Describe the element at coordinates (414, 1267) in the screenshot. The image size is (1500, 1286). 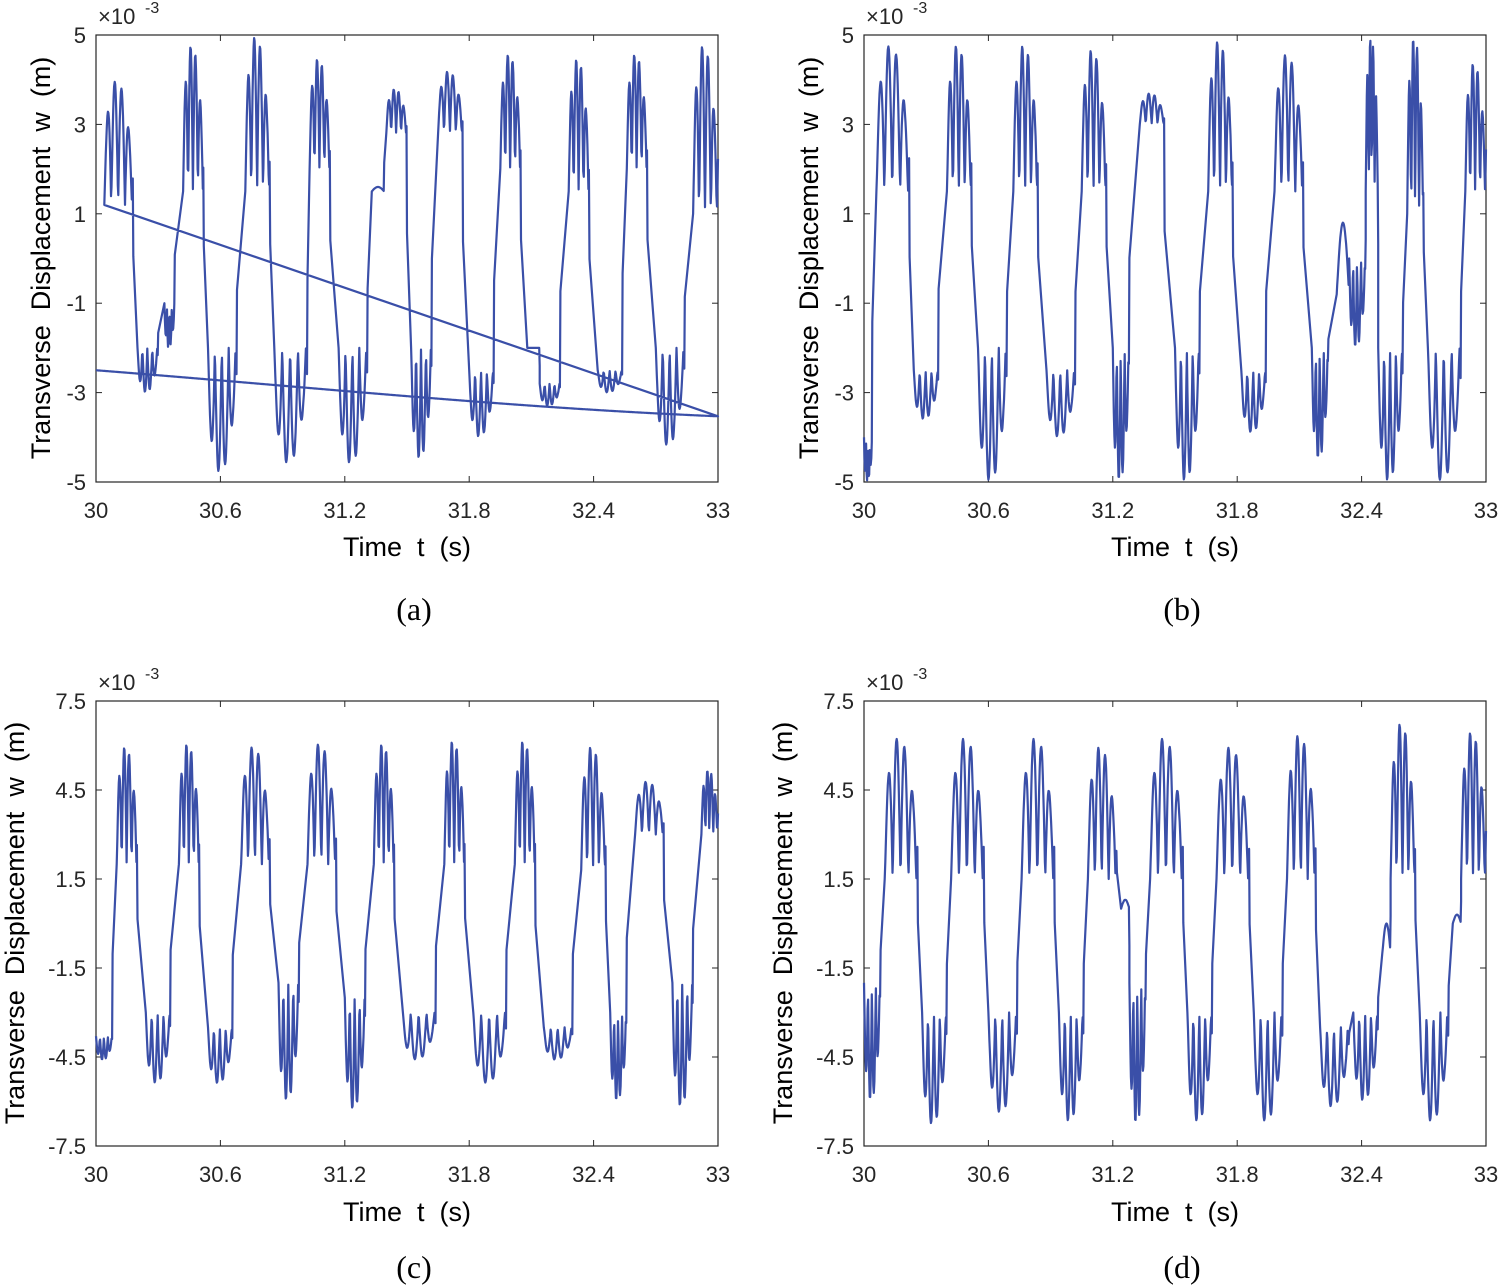
I see `panel-caption: (c)` at that location.